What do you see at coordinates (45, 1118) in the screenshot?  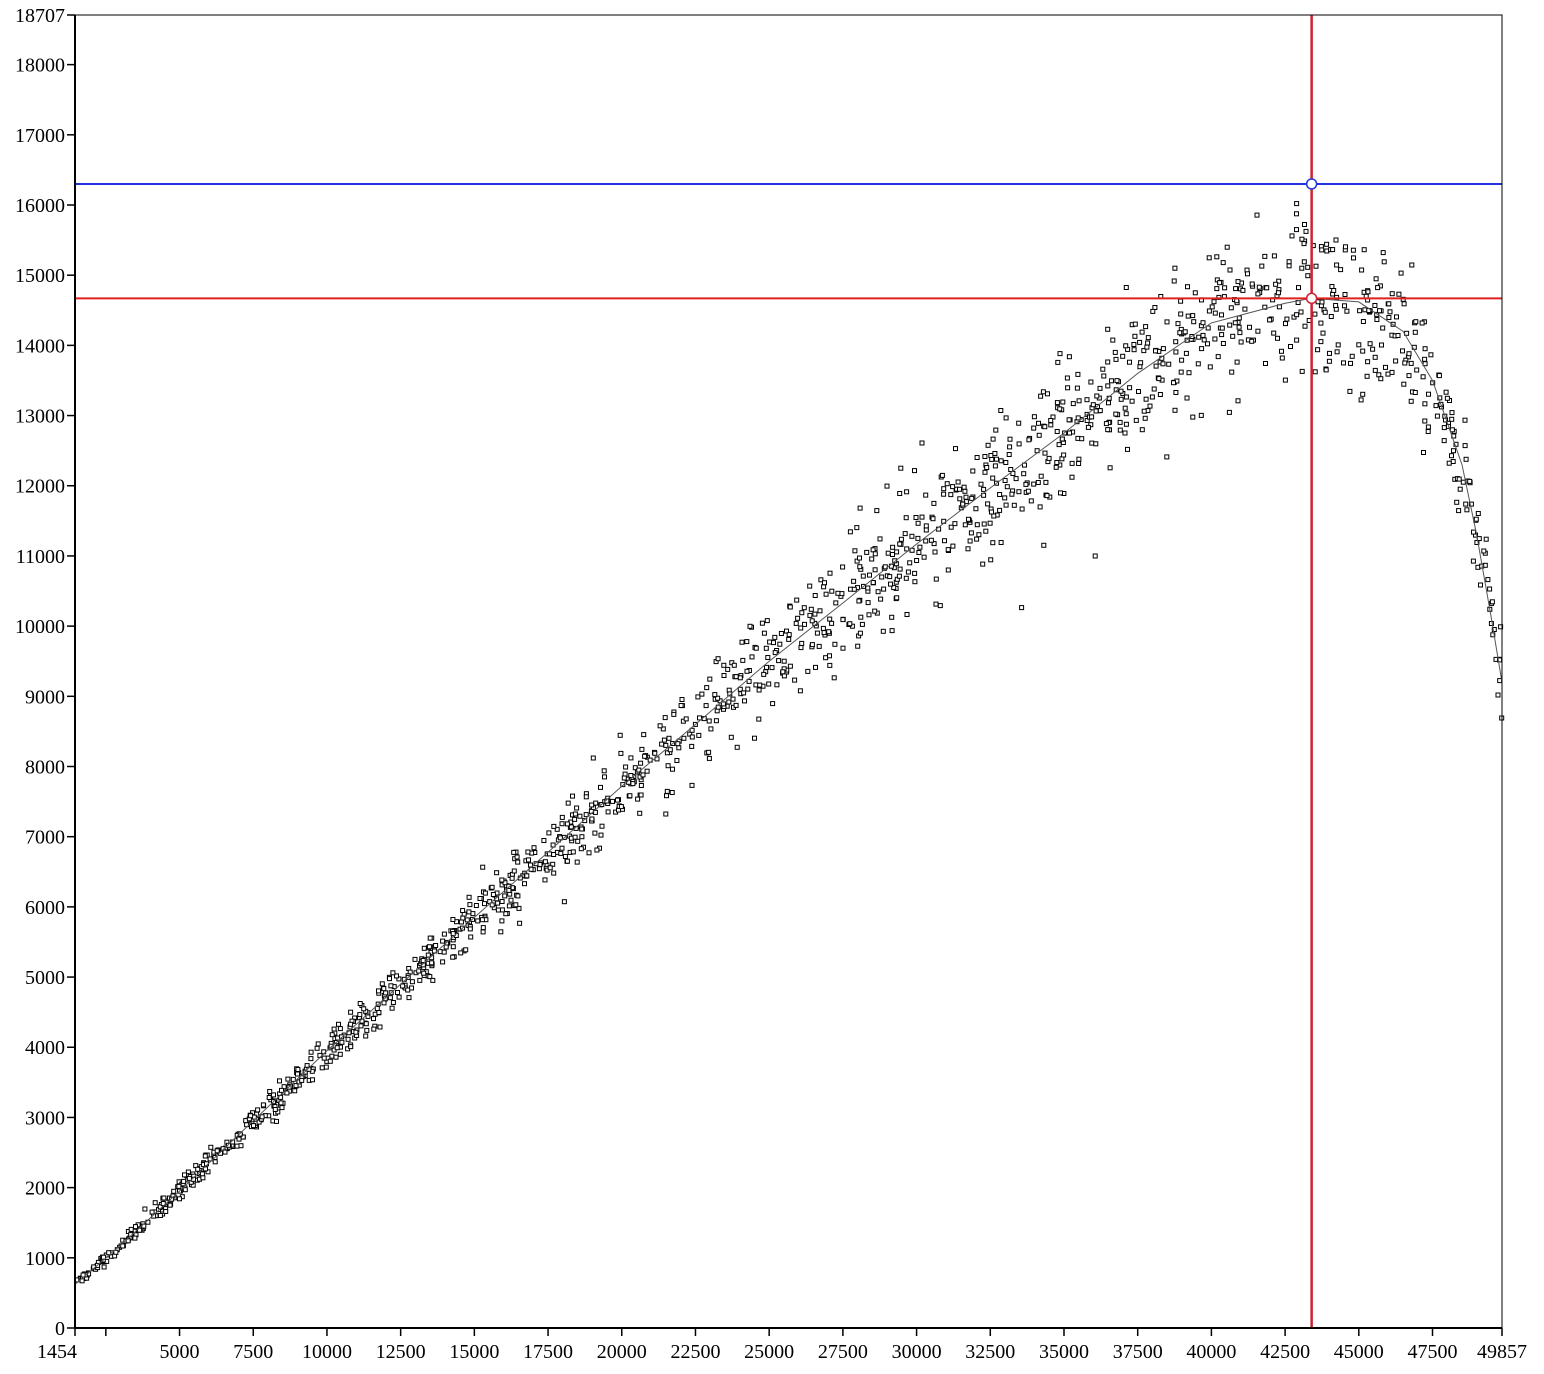 I see `y-tick-label: 3000` at bounding box center [45, 1118].